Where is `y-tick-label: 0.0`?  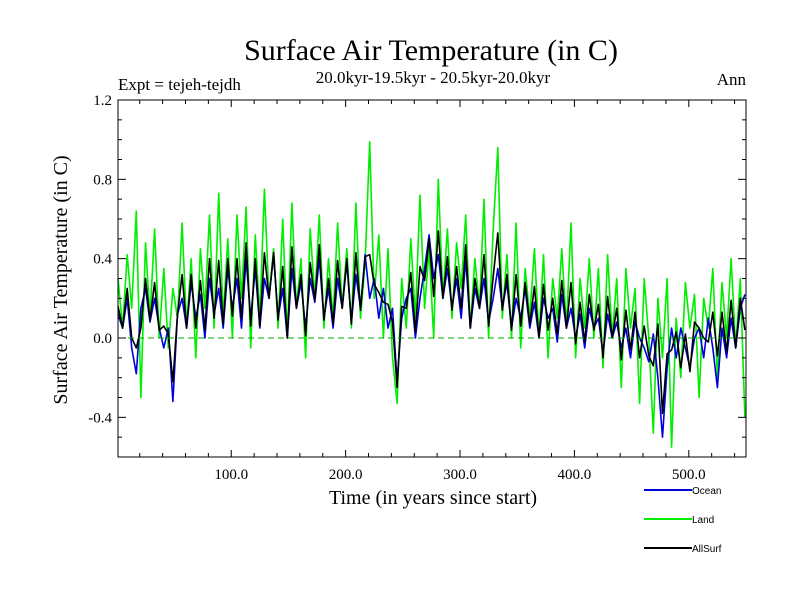
y-tick-label: 0.0 is located at coordinates (102, 339).